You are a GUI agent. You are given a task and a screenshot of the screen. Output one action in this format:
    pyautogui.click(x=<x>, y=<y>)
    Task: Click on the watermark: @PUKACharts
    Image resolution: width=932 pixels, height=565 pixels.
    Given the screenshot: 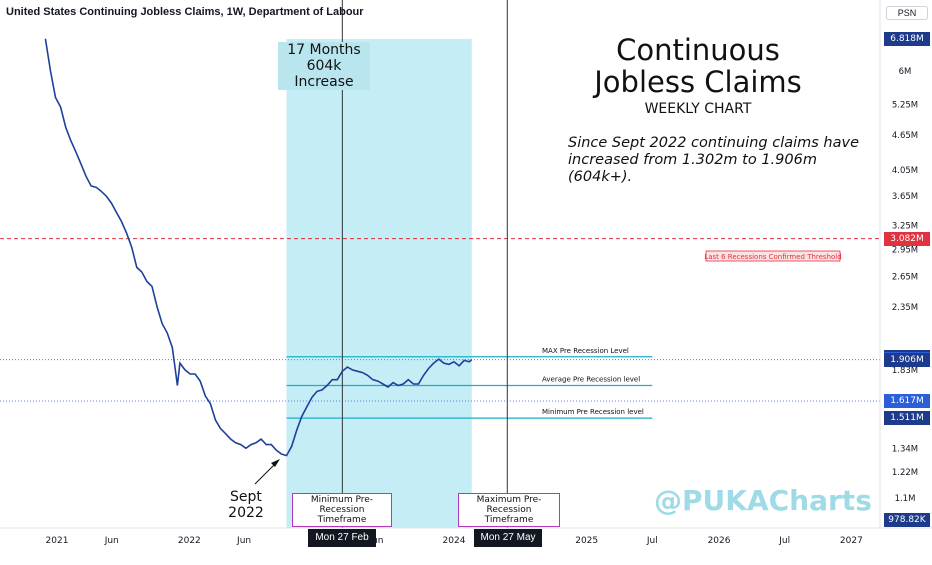 What is the action you would take?
    pyautogui.click(x=763, y=500)
    